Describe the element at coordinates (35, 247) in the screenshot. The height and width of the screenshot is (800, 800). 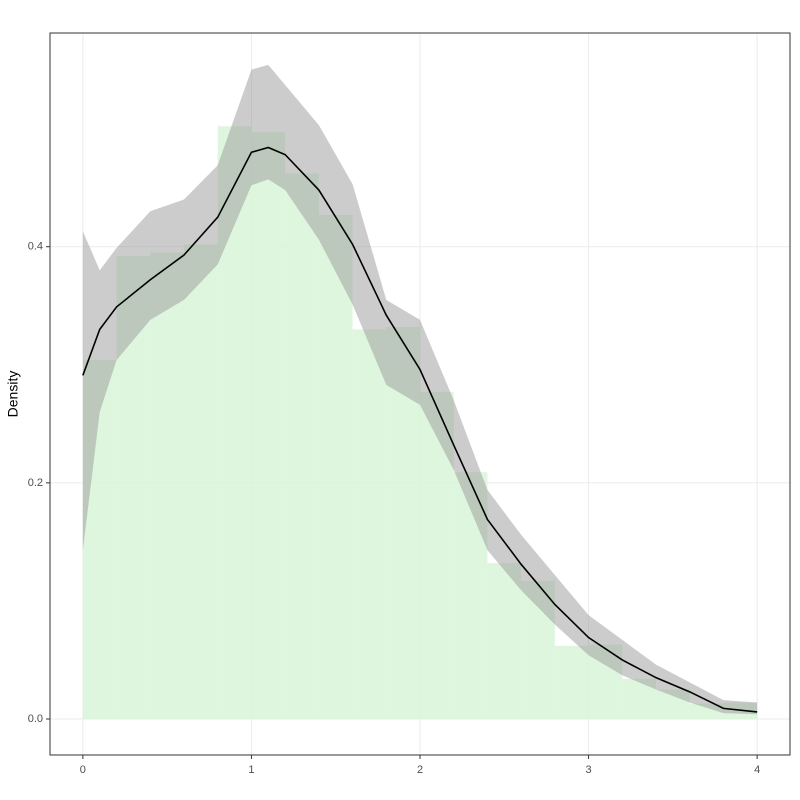
I see `y-tick-label: 0.4` at that location.